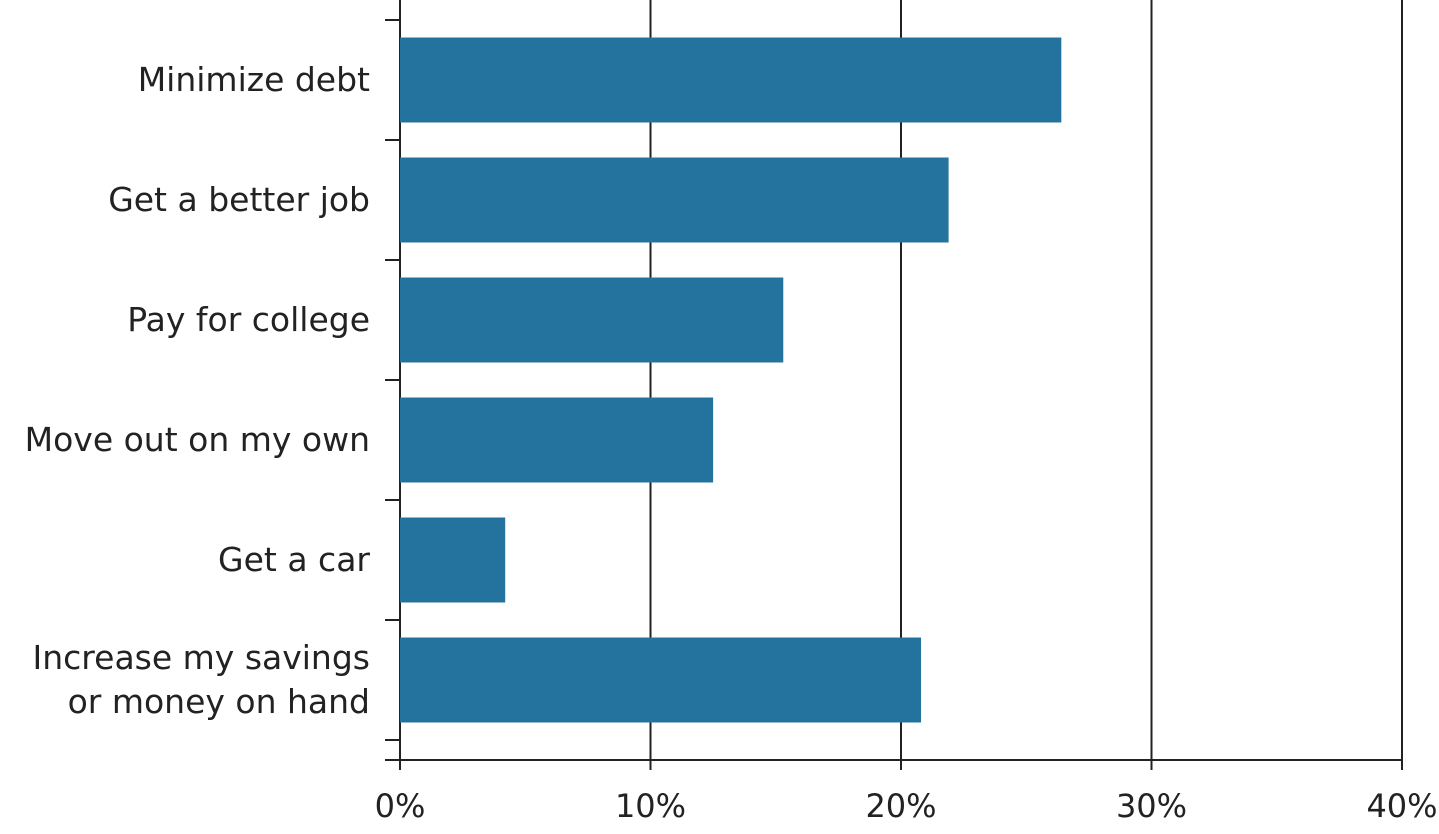  I want to click on y-tick-label: Move out on my own, so click(197, 439).